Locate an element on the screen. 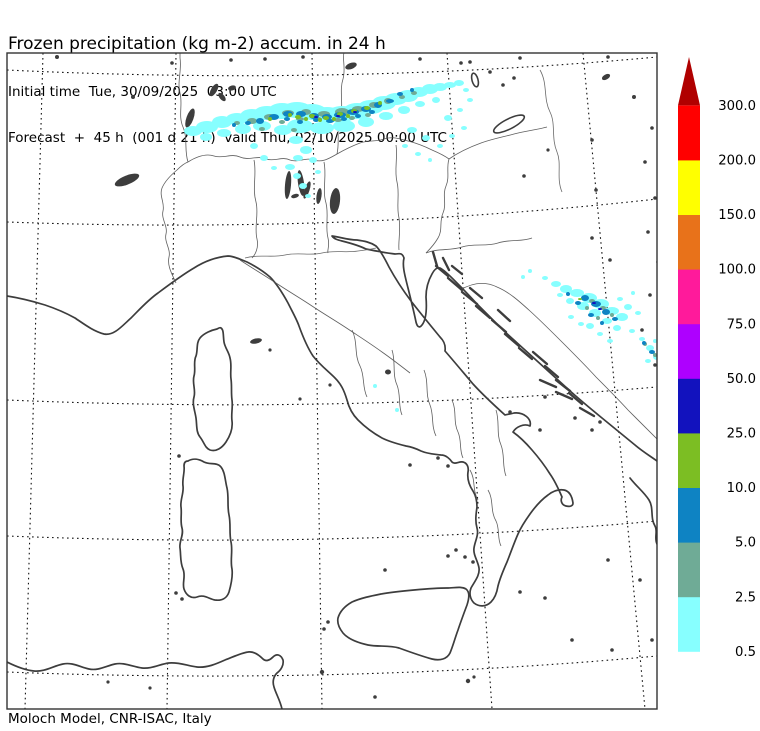 The height and width of the screenshot is (731, 760). coastline-north-africa is located at coordinates (146, 680).